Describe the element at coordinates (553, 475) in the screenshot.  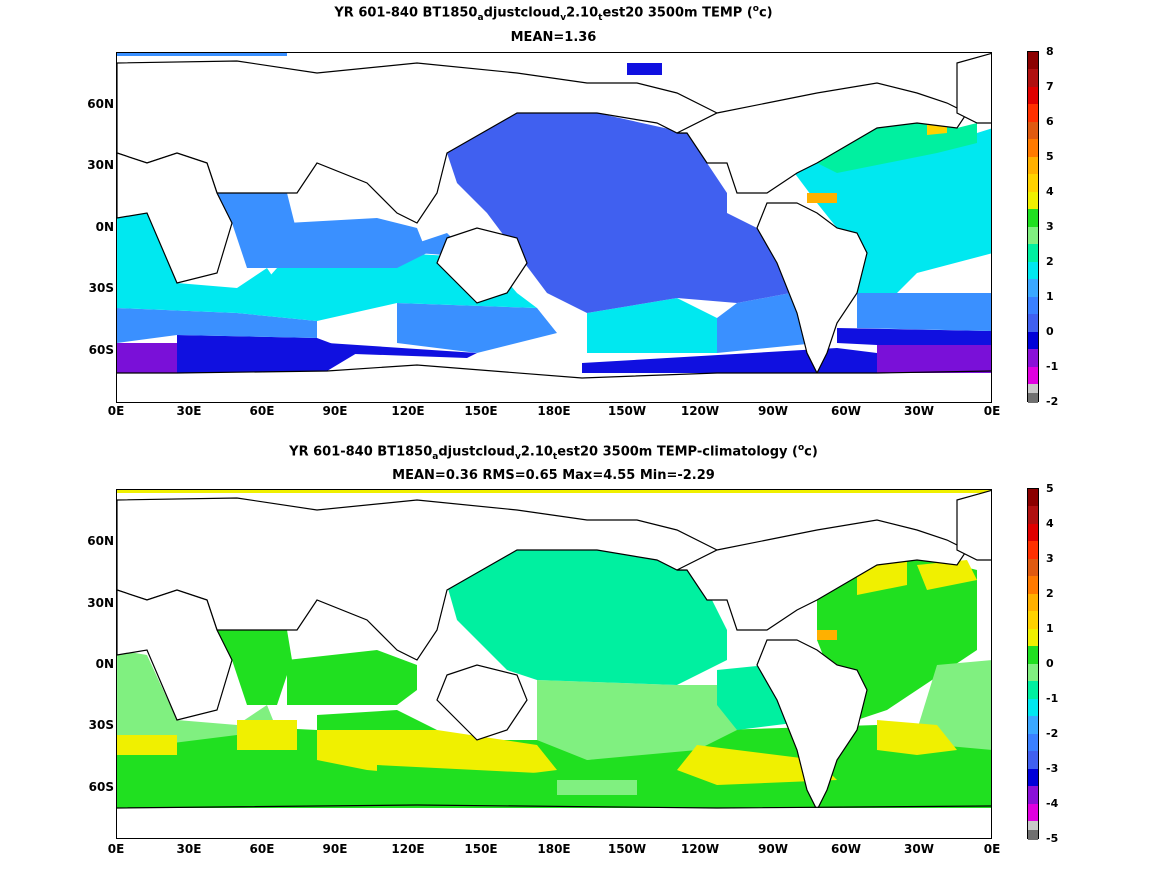
I see `map-subtitle-bottom: MEAN=0.36 RMS=0.65 Max=4.55 Min=-2.29` at that location.